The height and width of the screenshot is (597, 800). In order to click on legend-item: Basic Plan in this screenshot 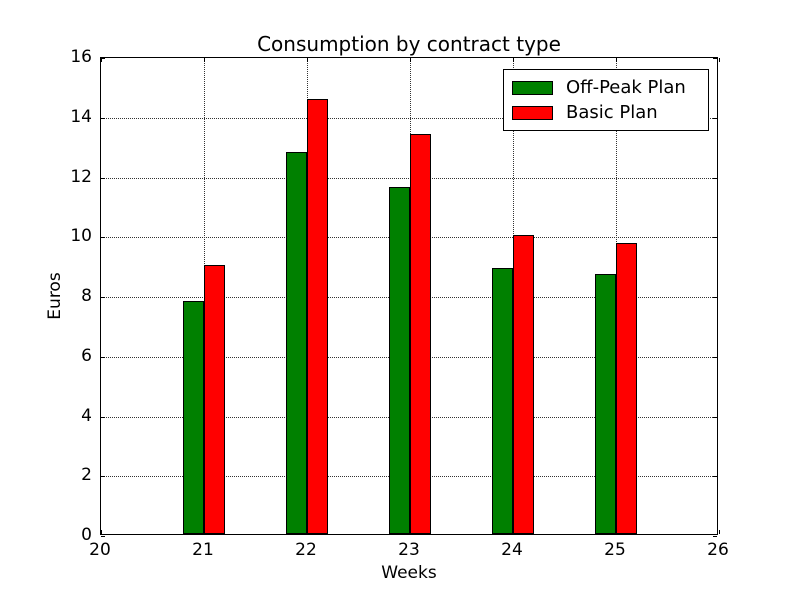, I will do `click(606, 112)`.